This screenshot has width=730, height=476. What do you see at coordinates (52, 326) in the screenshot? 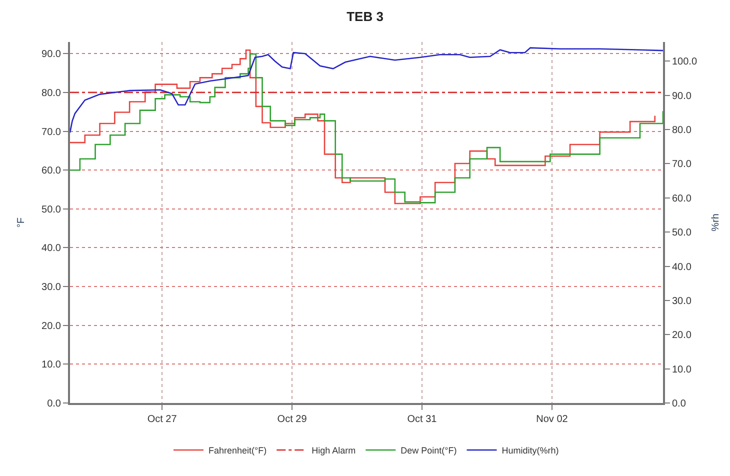
I see `y-tick-label: 20.0` at bounding box center [52, 326].